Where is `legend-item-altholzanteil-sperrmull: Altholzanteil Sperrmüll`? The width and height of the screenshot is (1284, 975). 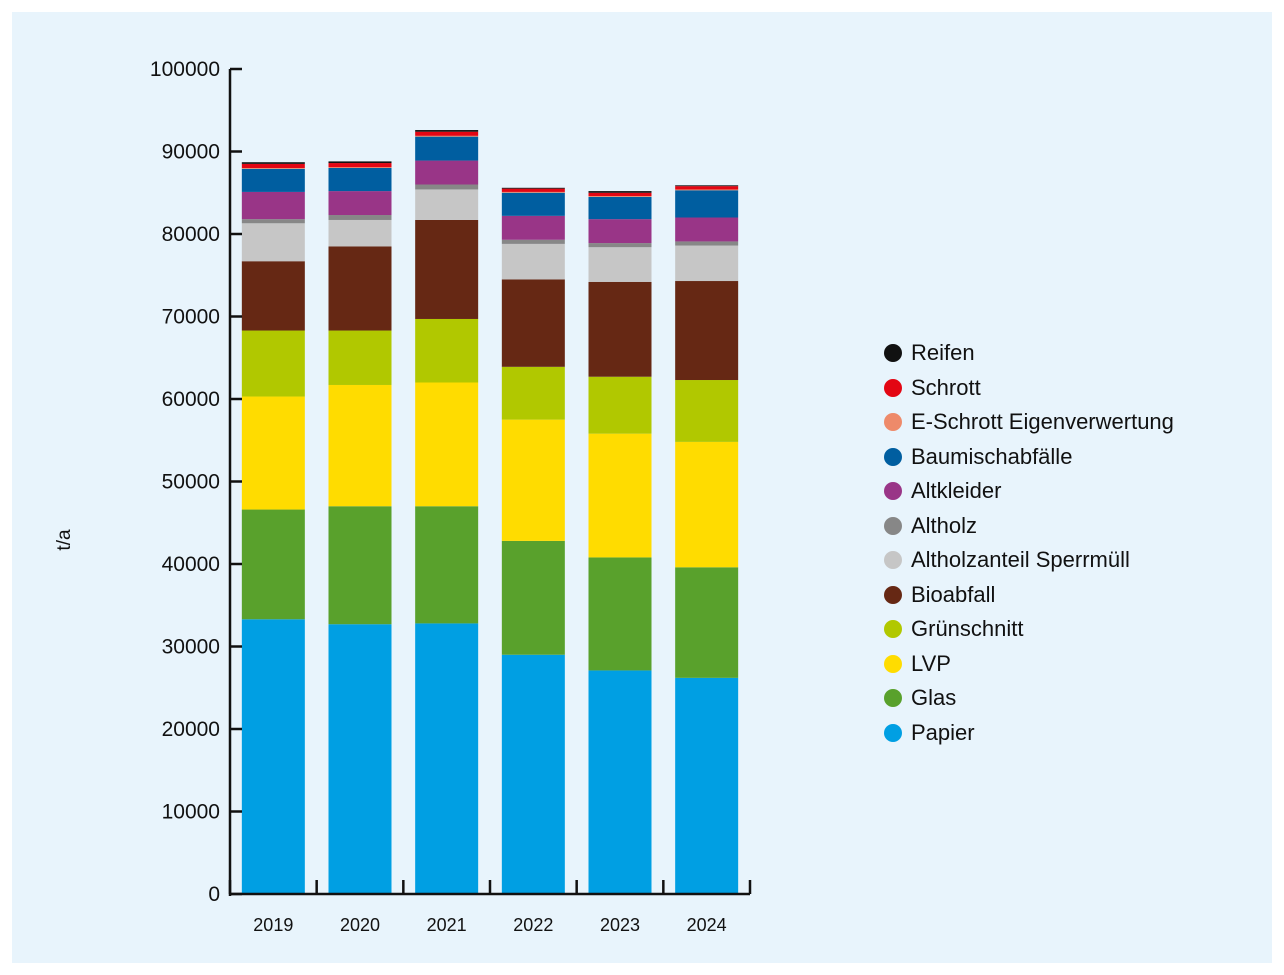 legend-item-altholzanteil-sperrmull: Altholzanteil Sperrmüll is located at coordinates (1029, 560).